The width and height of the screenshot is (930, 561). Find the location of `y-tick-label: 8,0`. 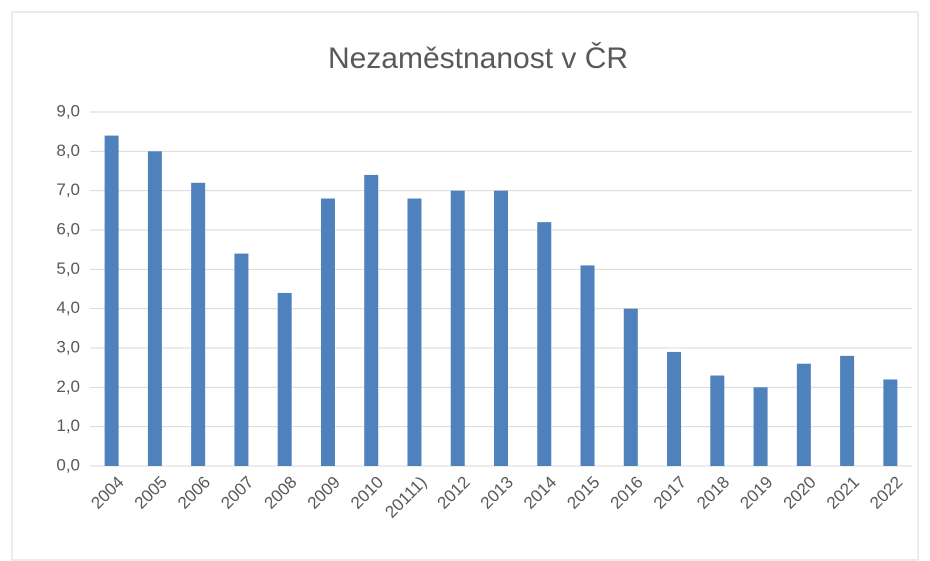

y-tick-label: 8,0 is located at coordinates (68, 150).